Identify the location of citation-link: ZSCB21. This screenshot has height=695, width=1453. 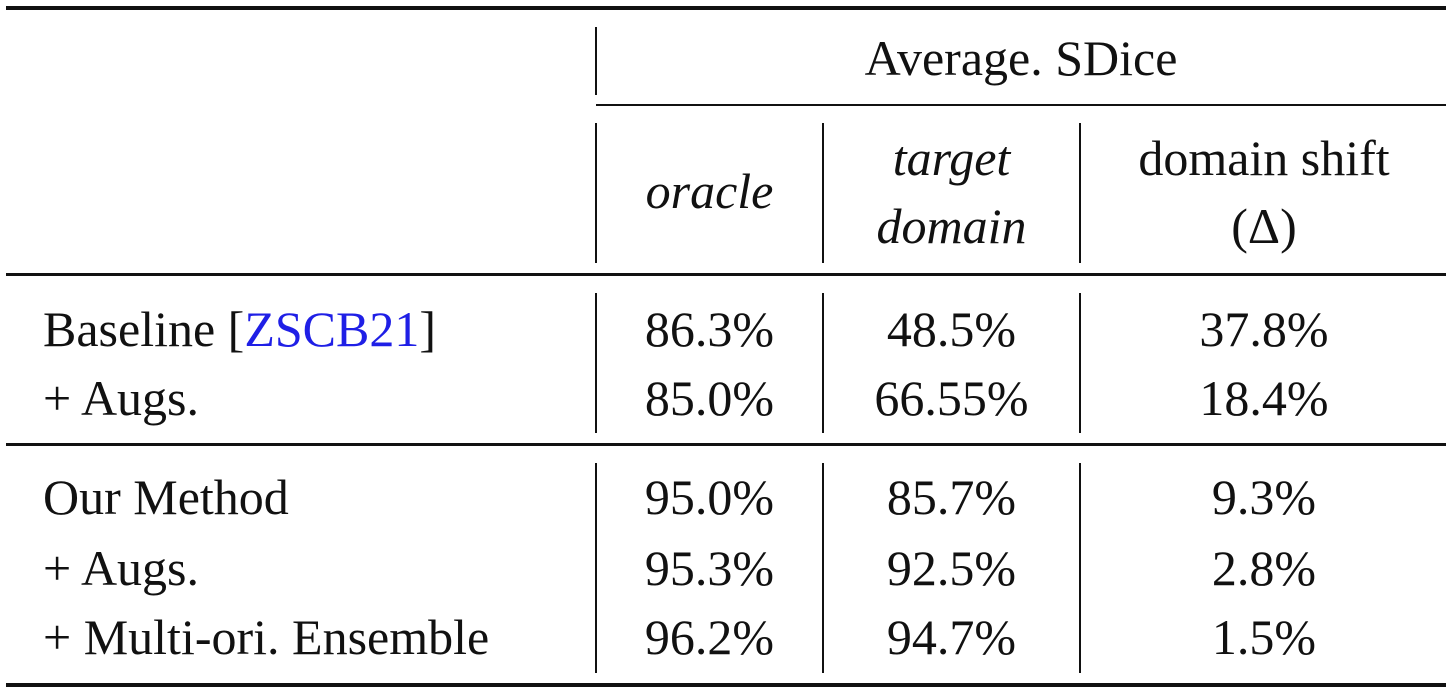
(332, 329).